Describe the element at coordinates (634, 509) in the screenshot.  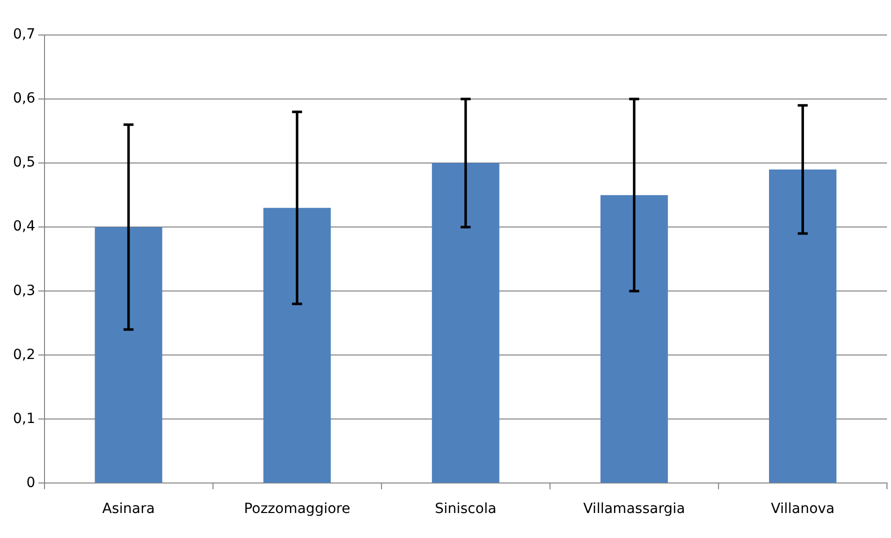
I see `x-tick-label: Villamassargia` at that location.